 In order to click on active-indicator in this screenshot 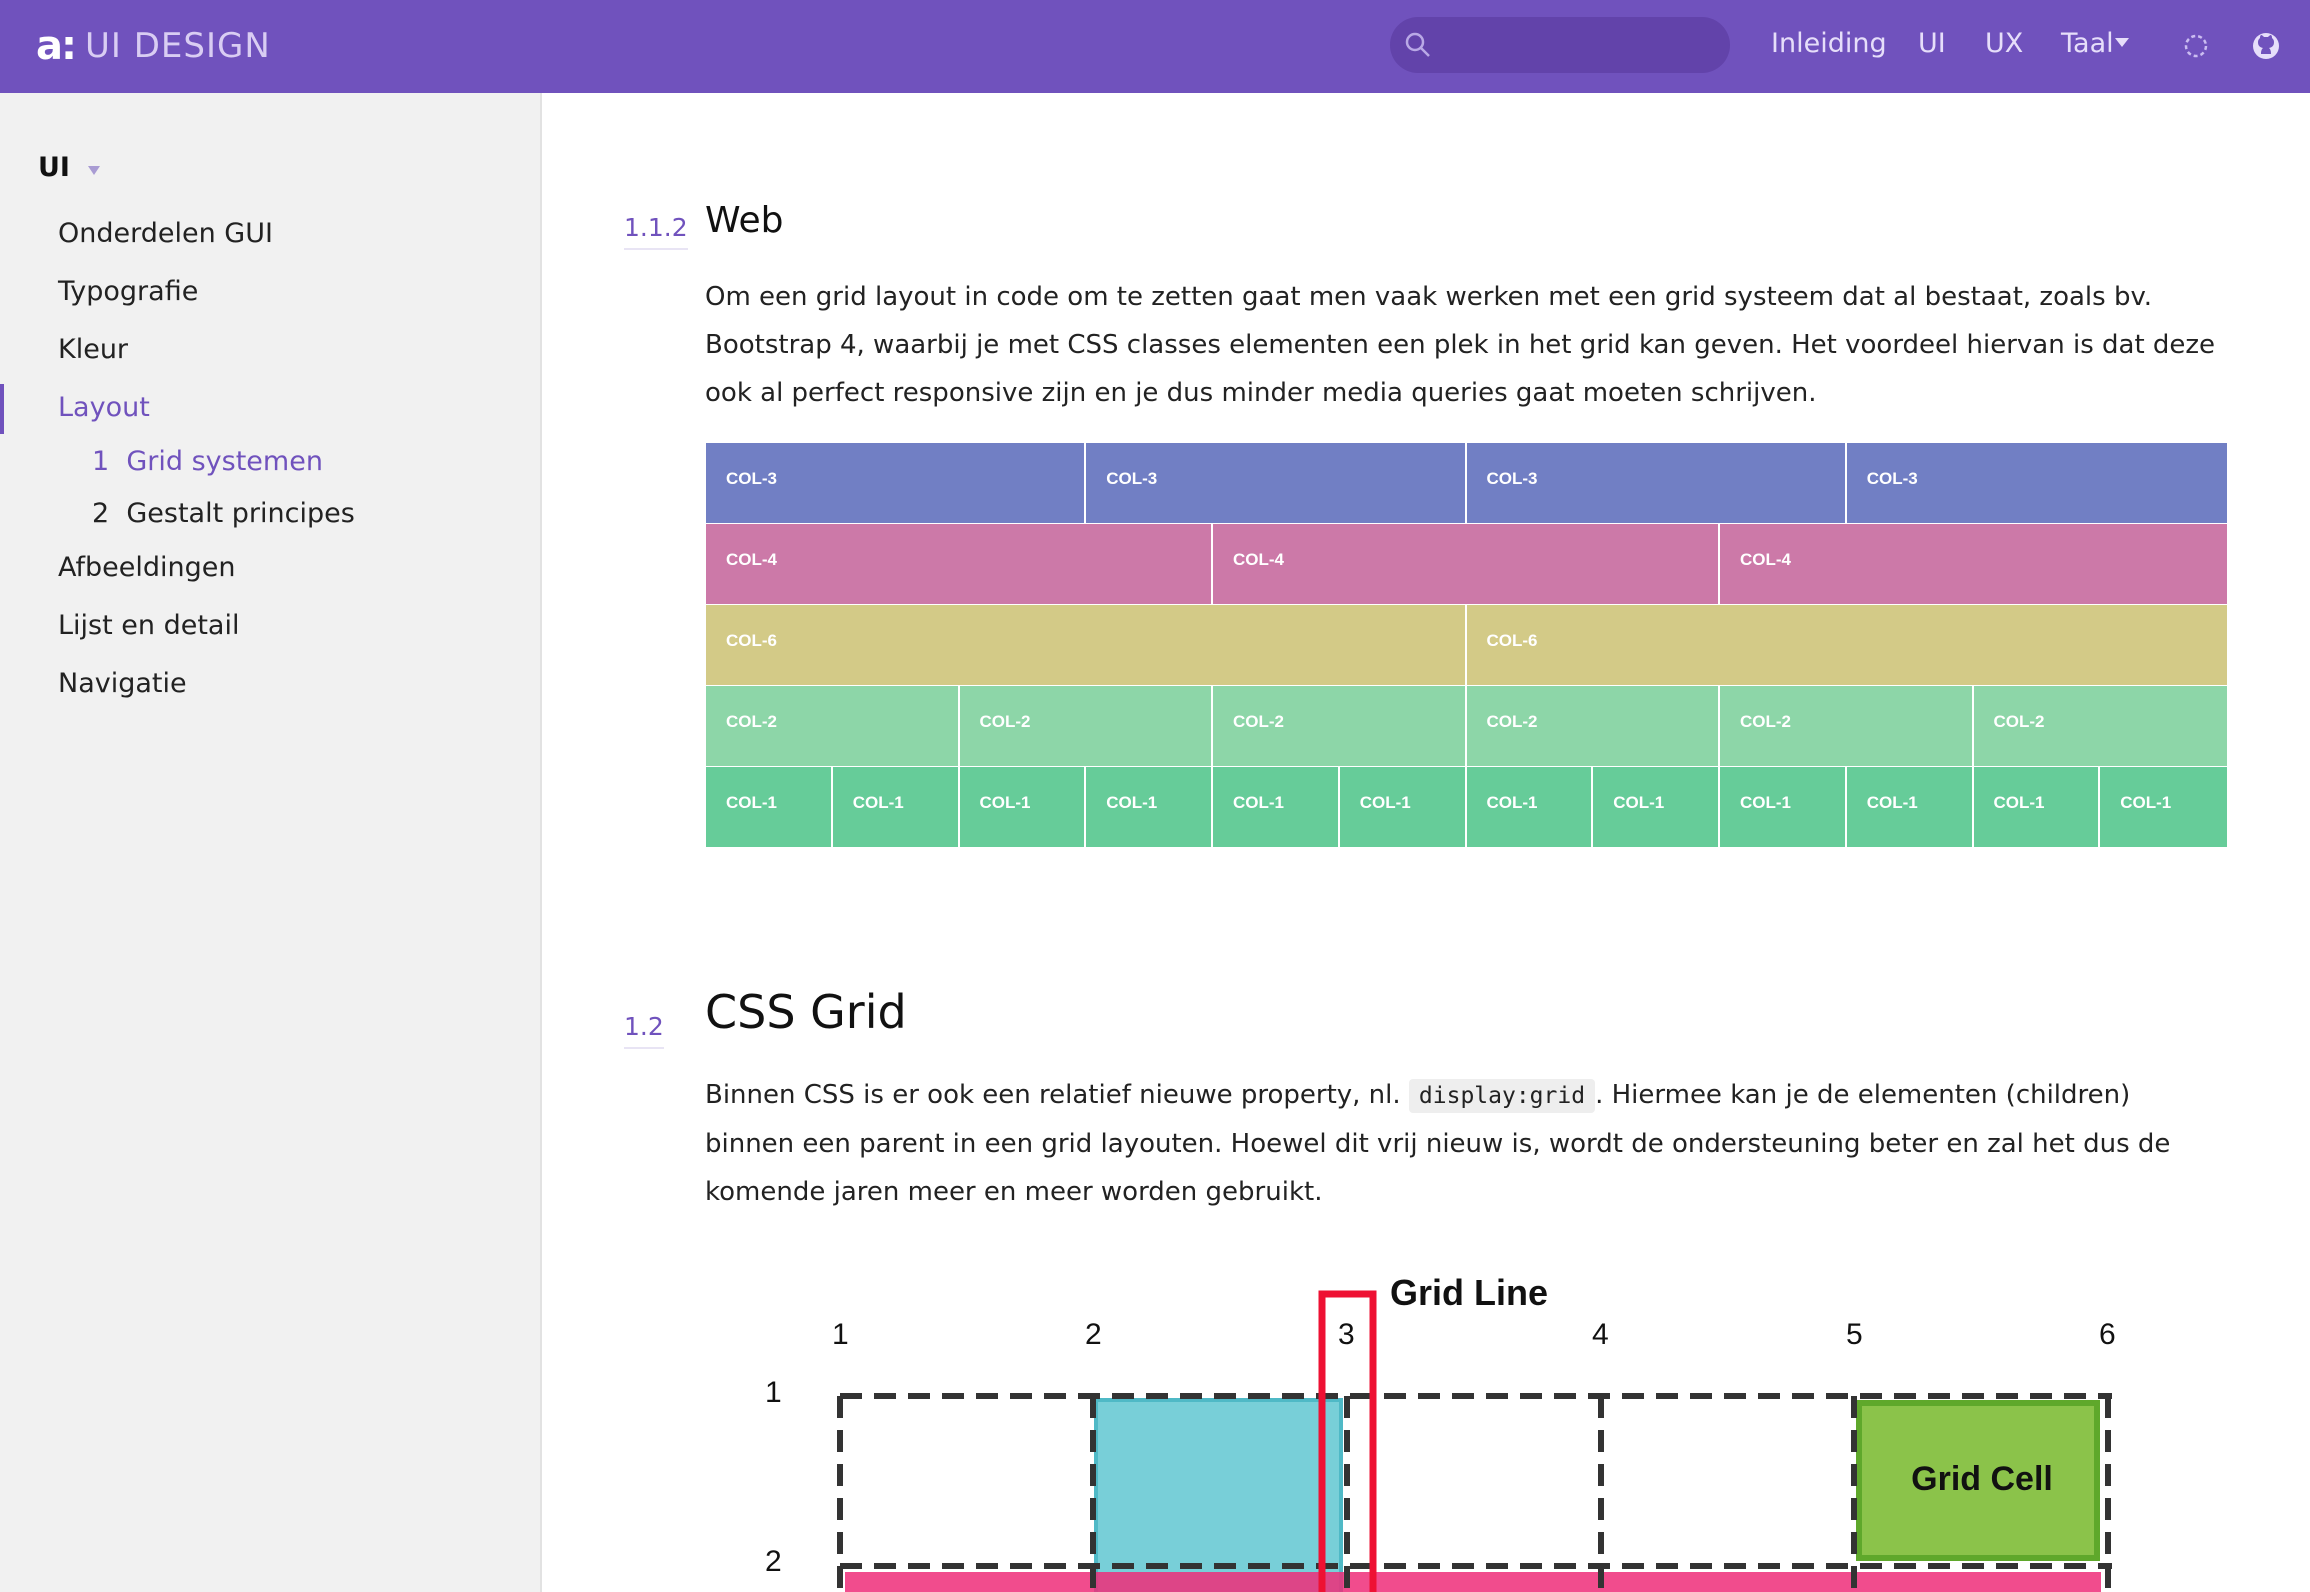, I will do `click(2, 409)`.